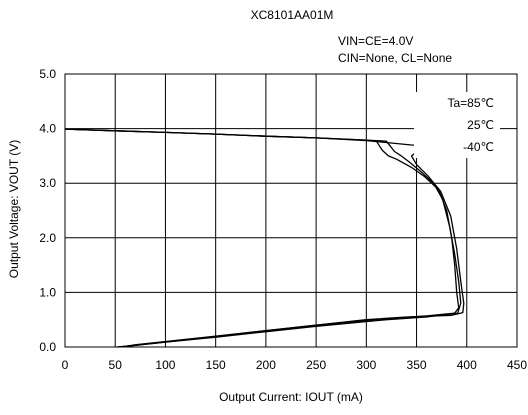 The width and height of the screenshot is (528, 415). I want to click on x-tick-label: 450, so click(517, 365).